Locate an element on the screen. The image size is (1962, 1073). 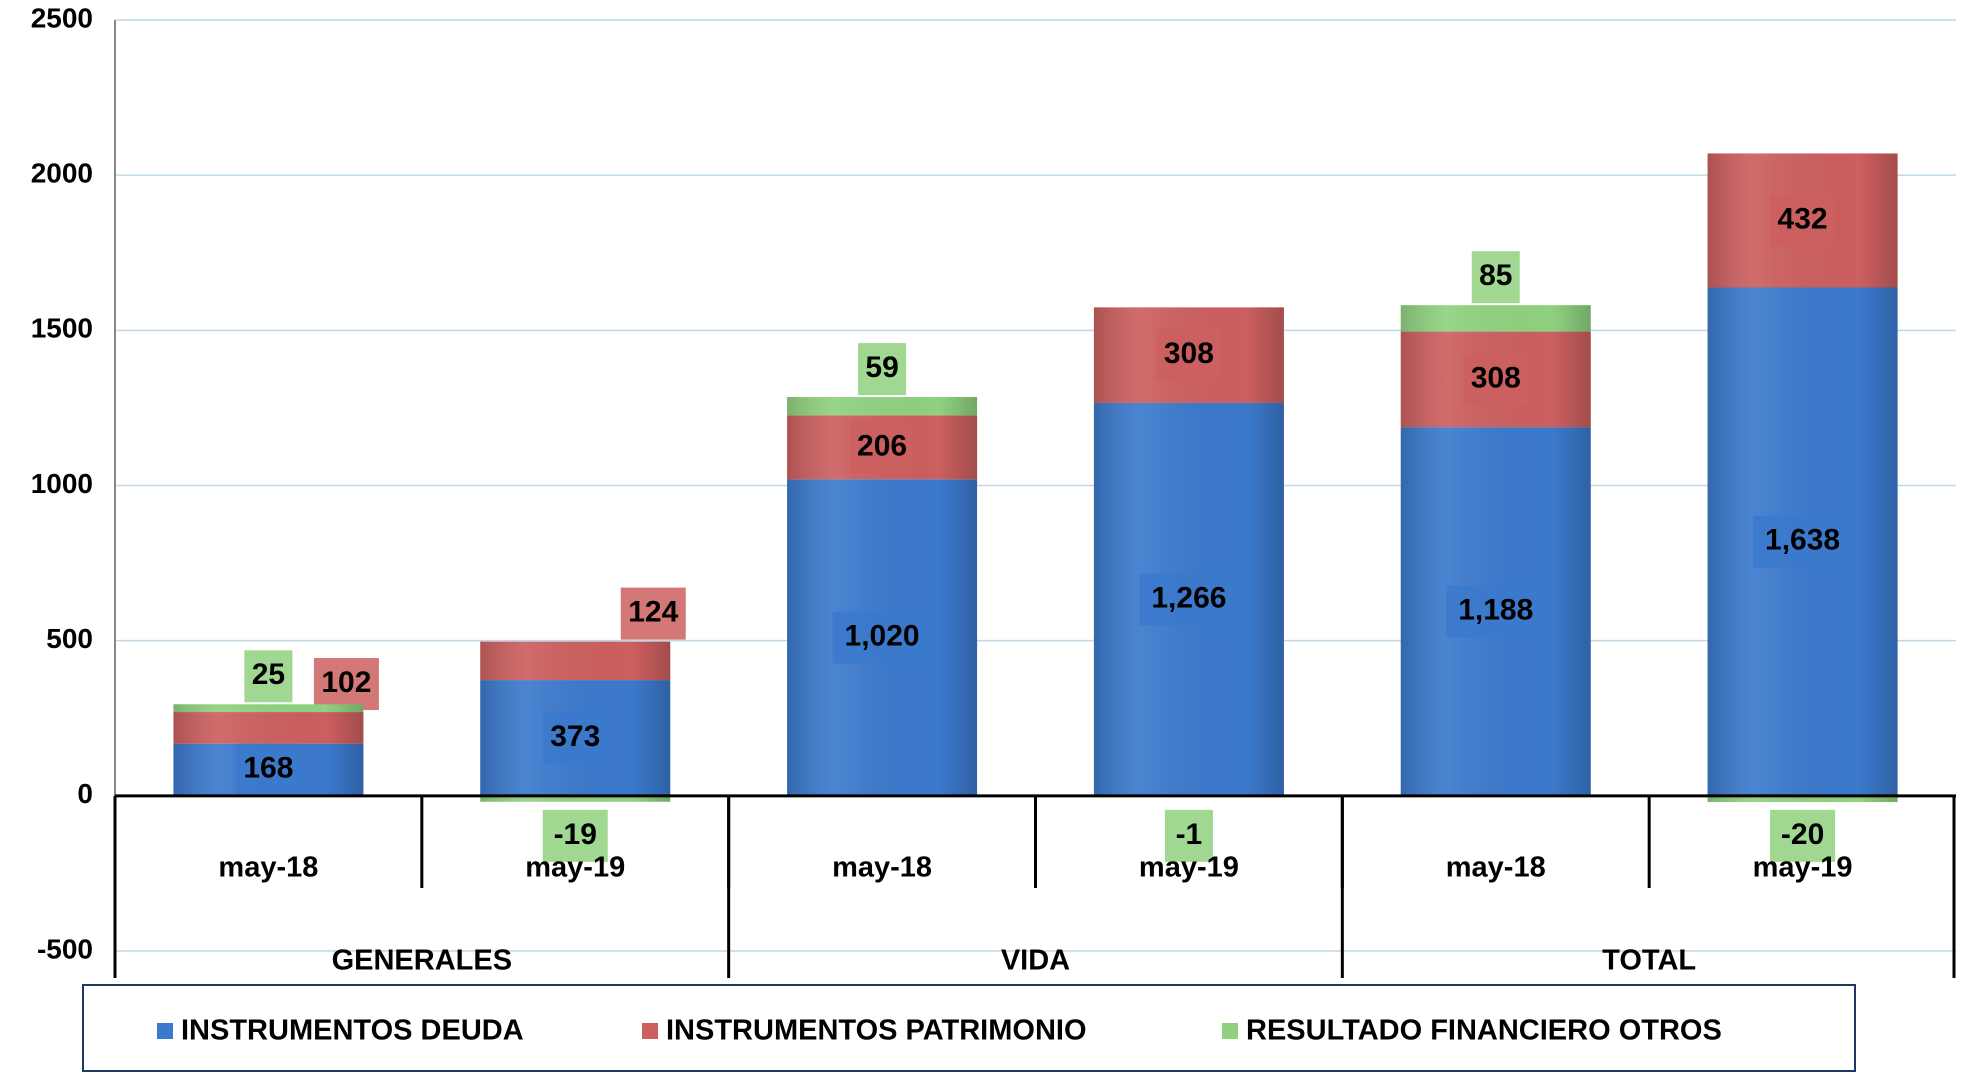
group-label: VIDA is located at coordinates (1035, 961).